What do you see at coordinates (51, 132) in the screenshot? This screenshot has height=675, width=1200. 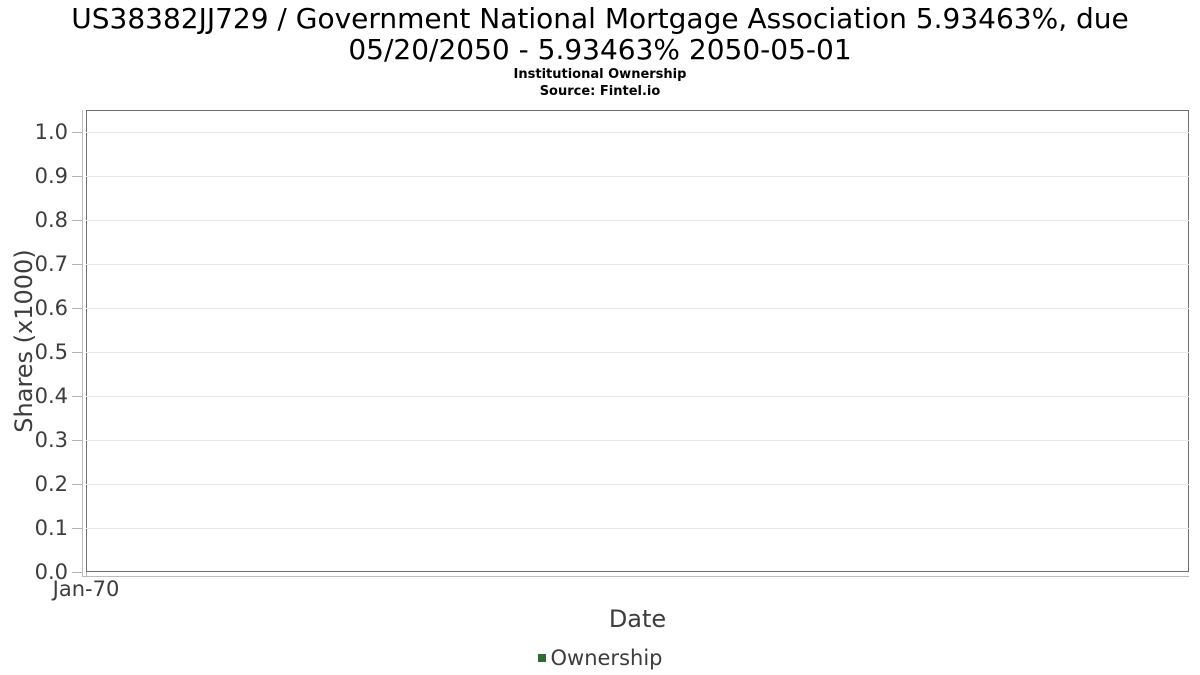 I see `y-tick-label: 1.0` at bounding box center [51, 132].